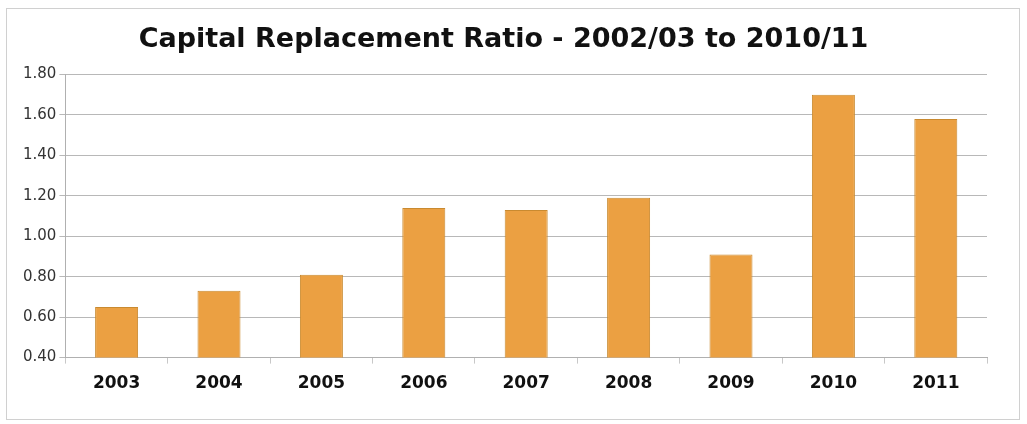 The image size is (1027, 424). Describe the element at coordinates (39, 154) in the screenshot. I see `y-tick-label: 1.40` at that location.